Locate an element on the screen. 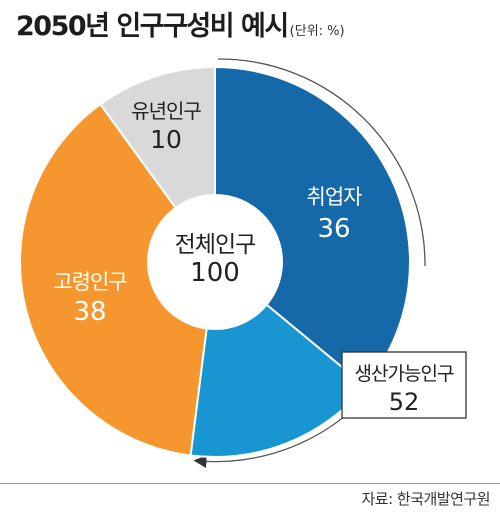  center-label: 전체인구 is located at coordinates (215, 245).